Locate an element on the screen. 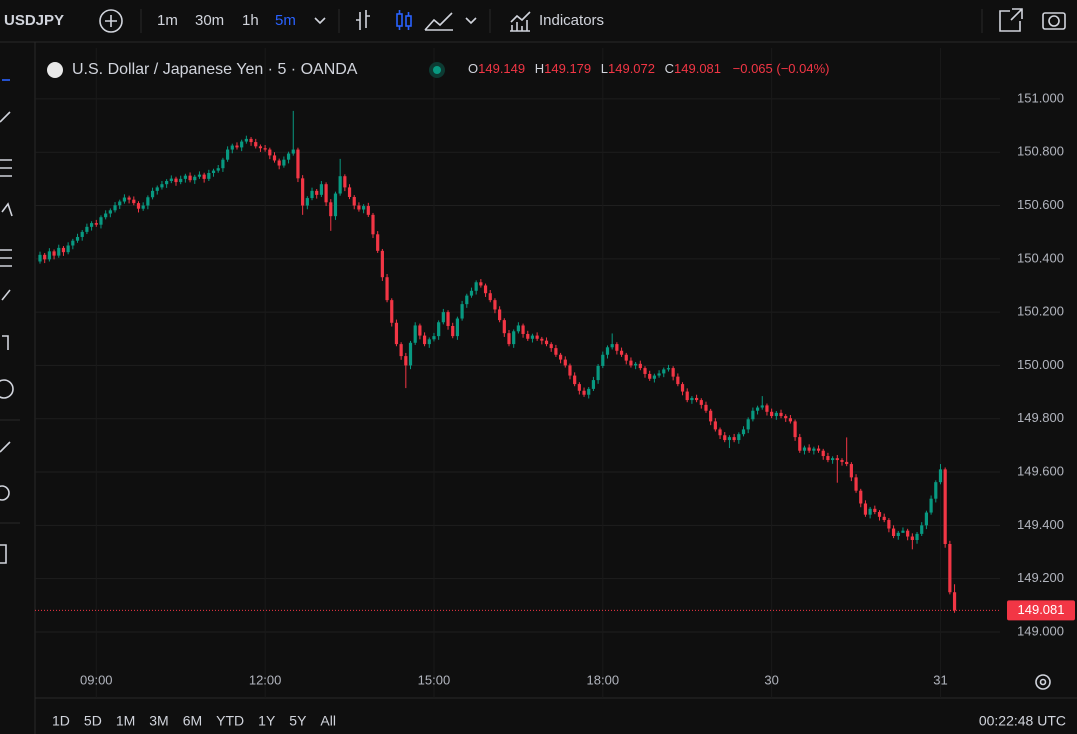 Image resolution: width=1077 pixels, height=734 pixels. range-button: All is located at coordinates (328, 721).